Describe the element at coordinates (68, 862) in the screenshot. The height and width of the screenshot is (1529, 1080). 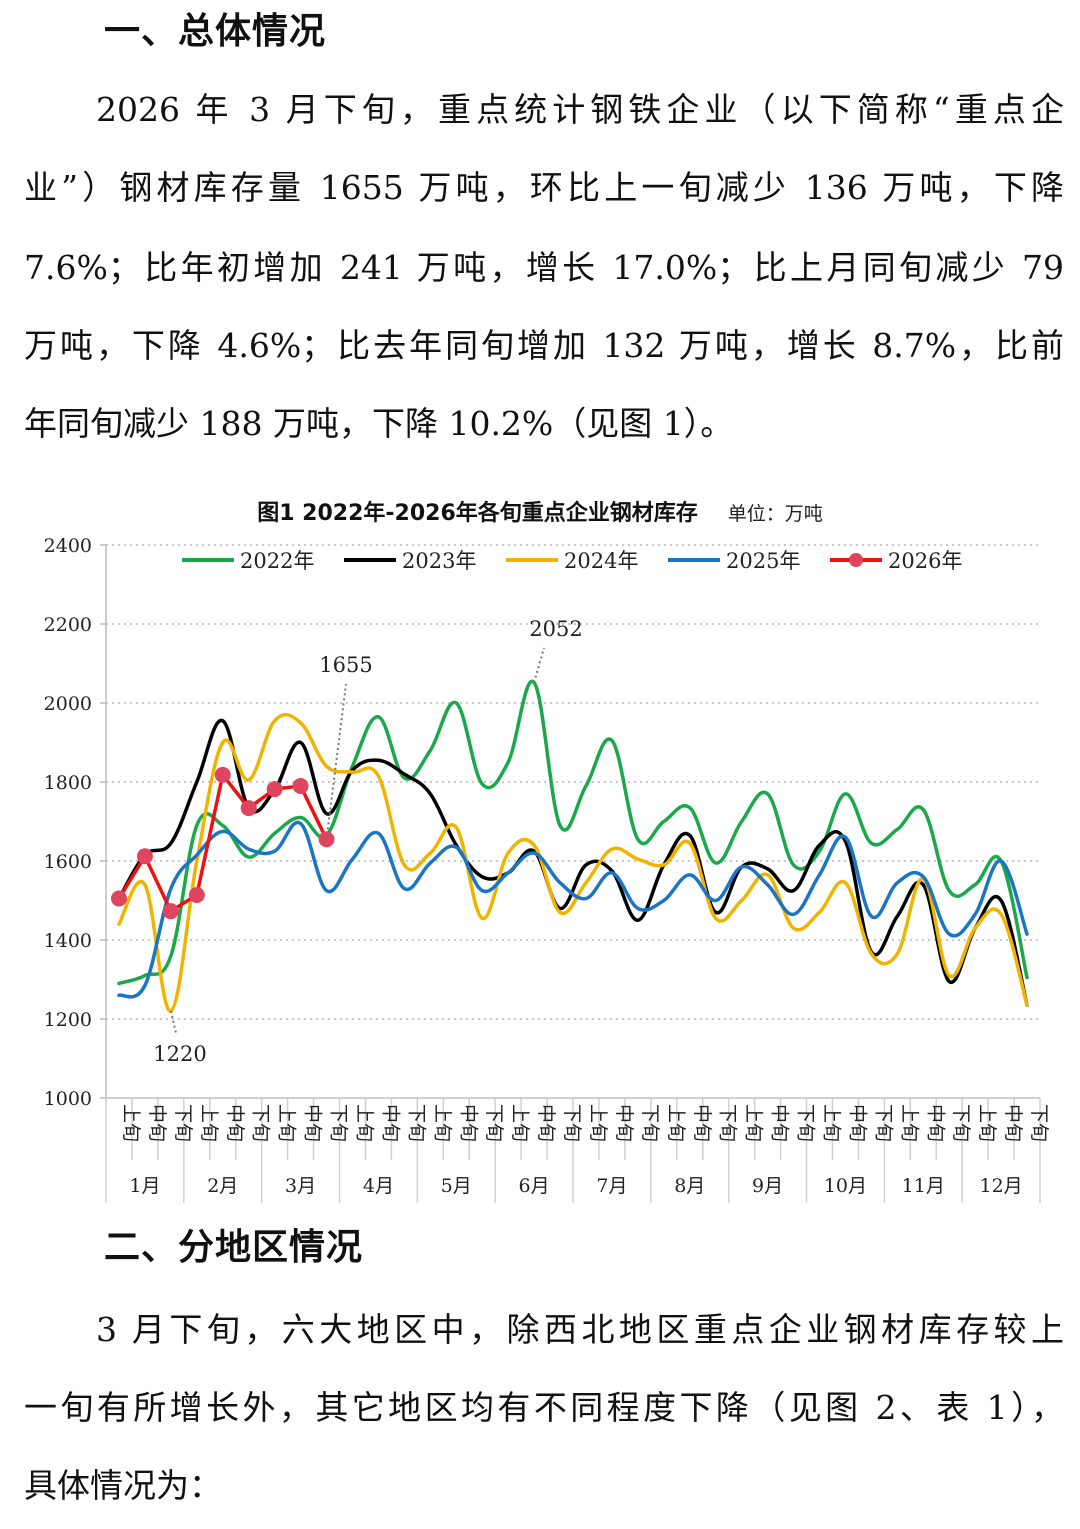
I see `y-tick-label: 1600` at that location.